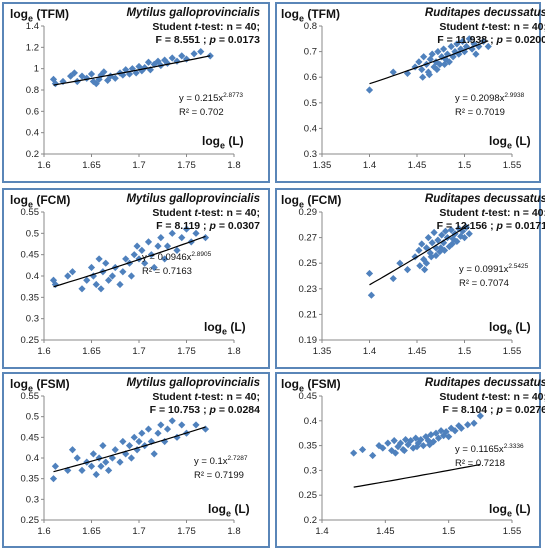 The height and width of the screenshot is (550, 545). What do you see at coordinates (514, 95) in the screenshot?
I see `eq-exponent: 2.9938` at bounding box center [514, 95].